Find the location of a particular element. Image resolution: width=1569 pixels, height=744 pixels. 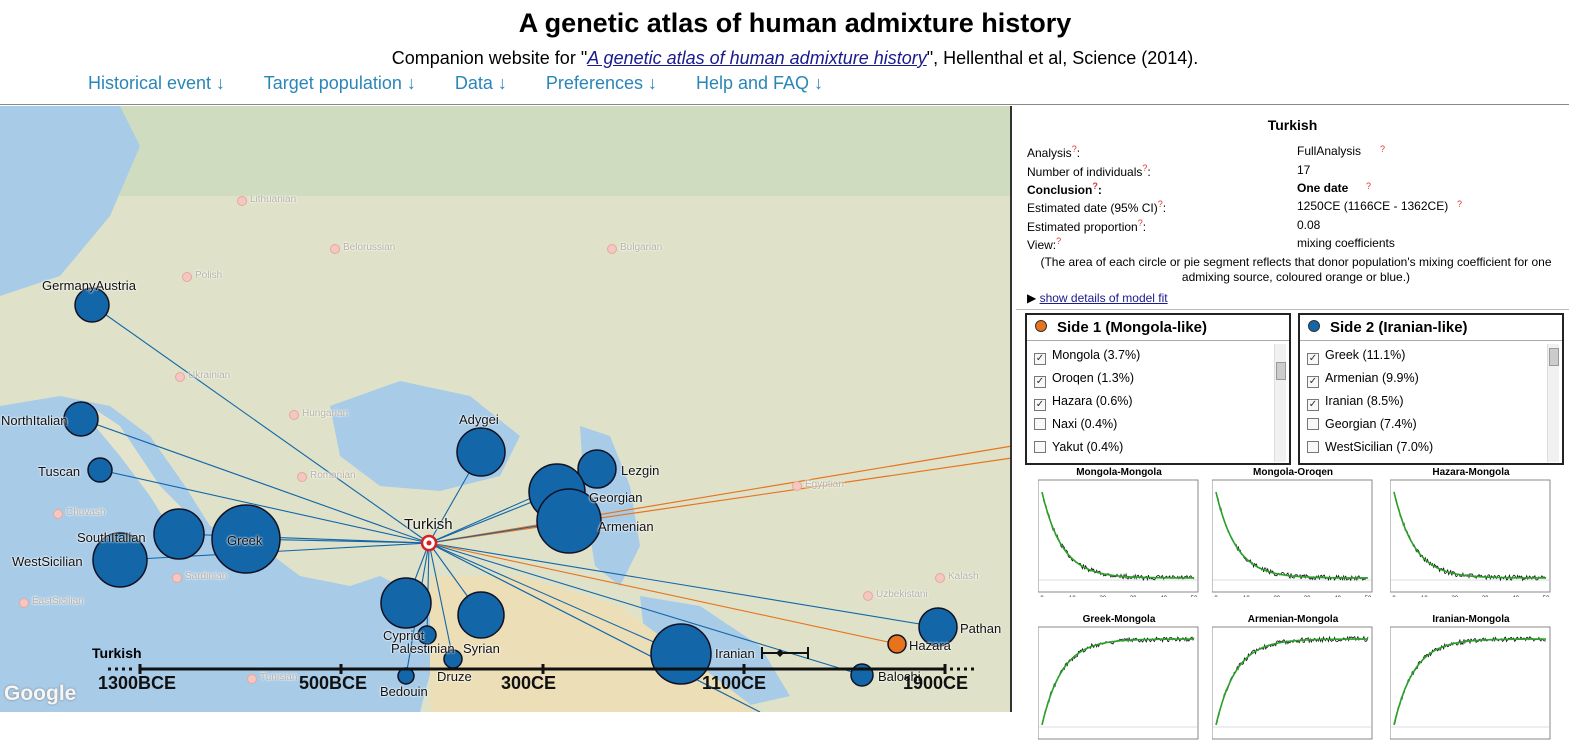

region-label: Lithuanian is located at coordinates (273, 199).